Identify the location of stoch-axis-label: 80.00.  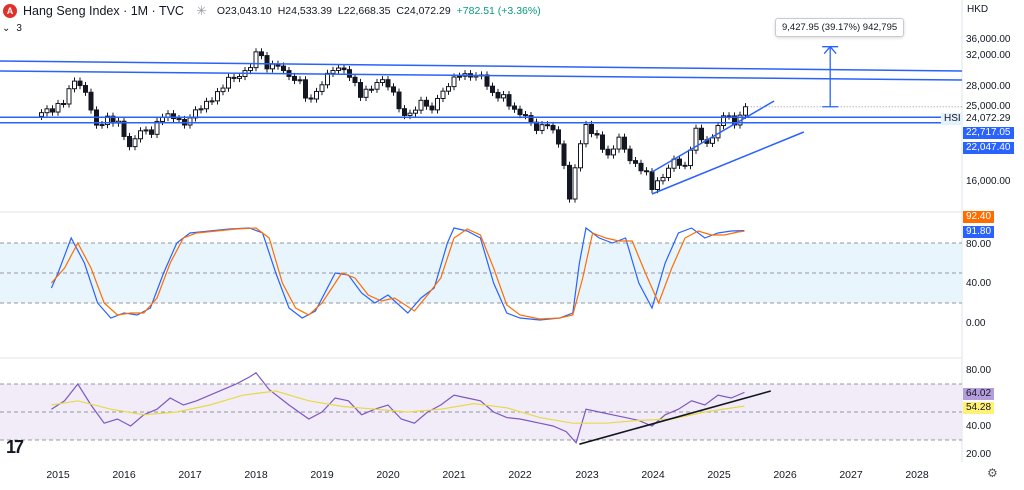
(979, 244).